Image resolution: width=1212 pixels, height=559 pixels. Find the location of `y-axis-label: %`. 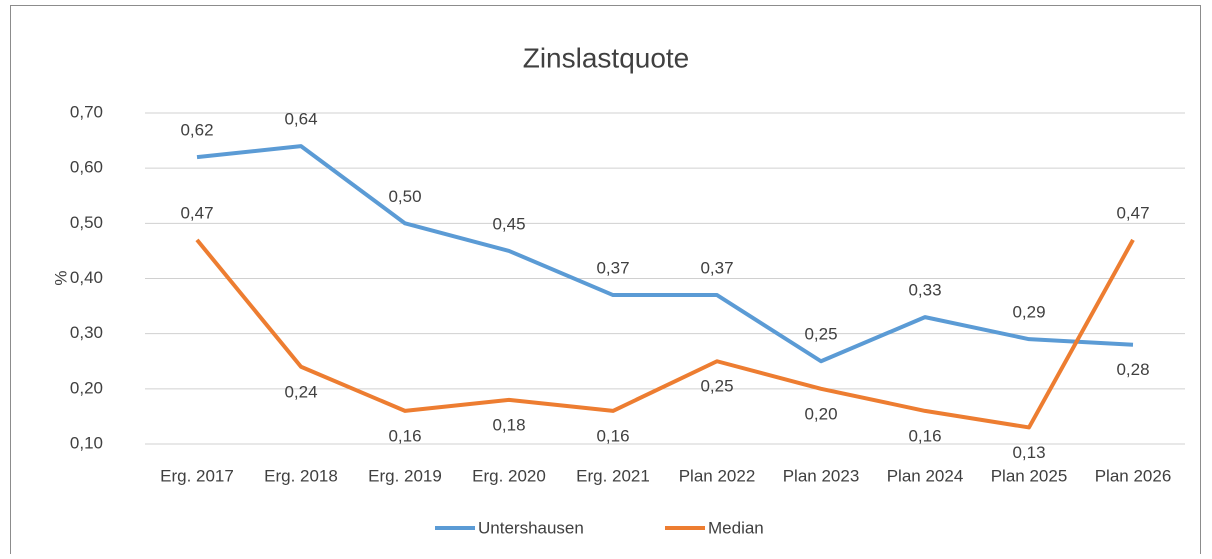

y-axis-label: % is located at coordinates (60, 277).